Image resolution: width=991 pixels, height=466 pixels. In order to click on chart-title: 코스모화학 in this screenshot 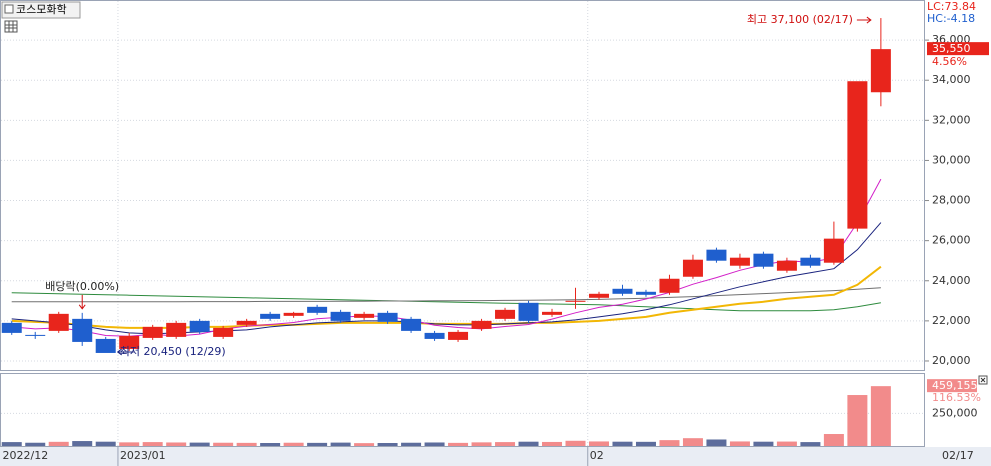, I will do `click(41, 9)`.